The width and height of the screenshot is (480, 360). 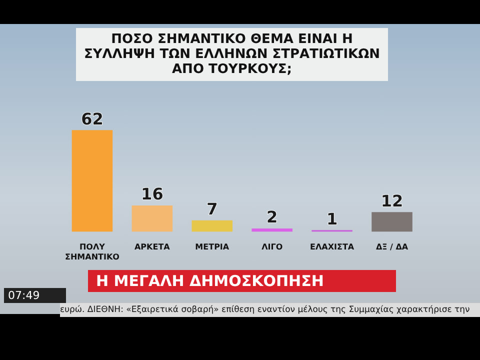 What do you see at coordinates (332, 218) in the screenshot?
I see `data-label: 1` at bounding box center [332, 218].